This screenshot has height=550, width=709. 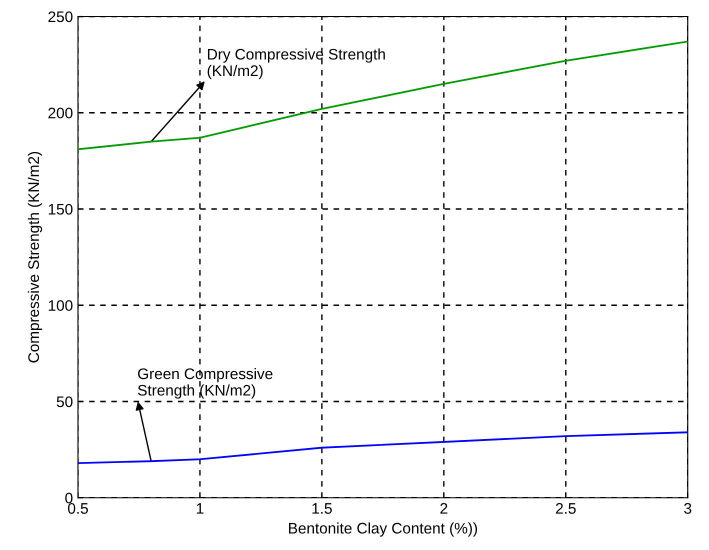 I want to click on y-tick-label: 150, so click(x=60, y=209).